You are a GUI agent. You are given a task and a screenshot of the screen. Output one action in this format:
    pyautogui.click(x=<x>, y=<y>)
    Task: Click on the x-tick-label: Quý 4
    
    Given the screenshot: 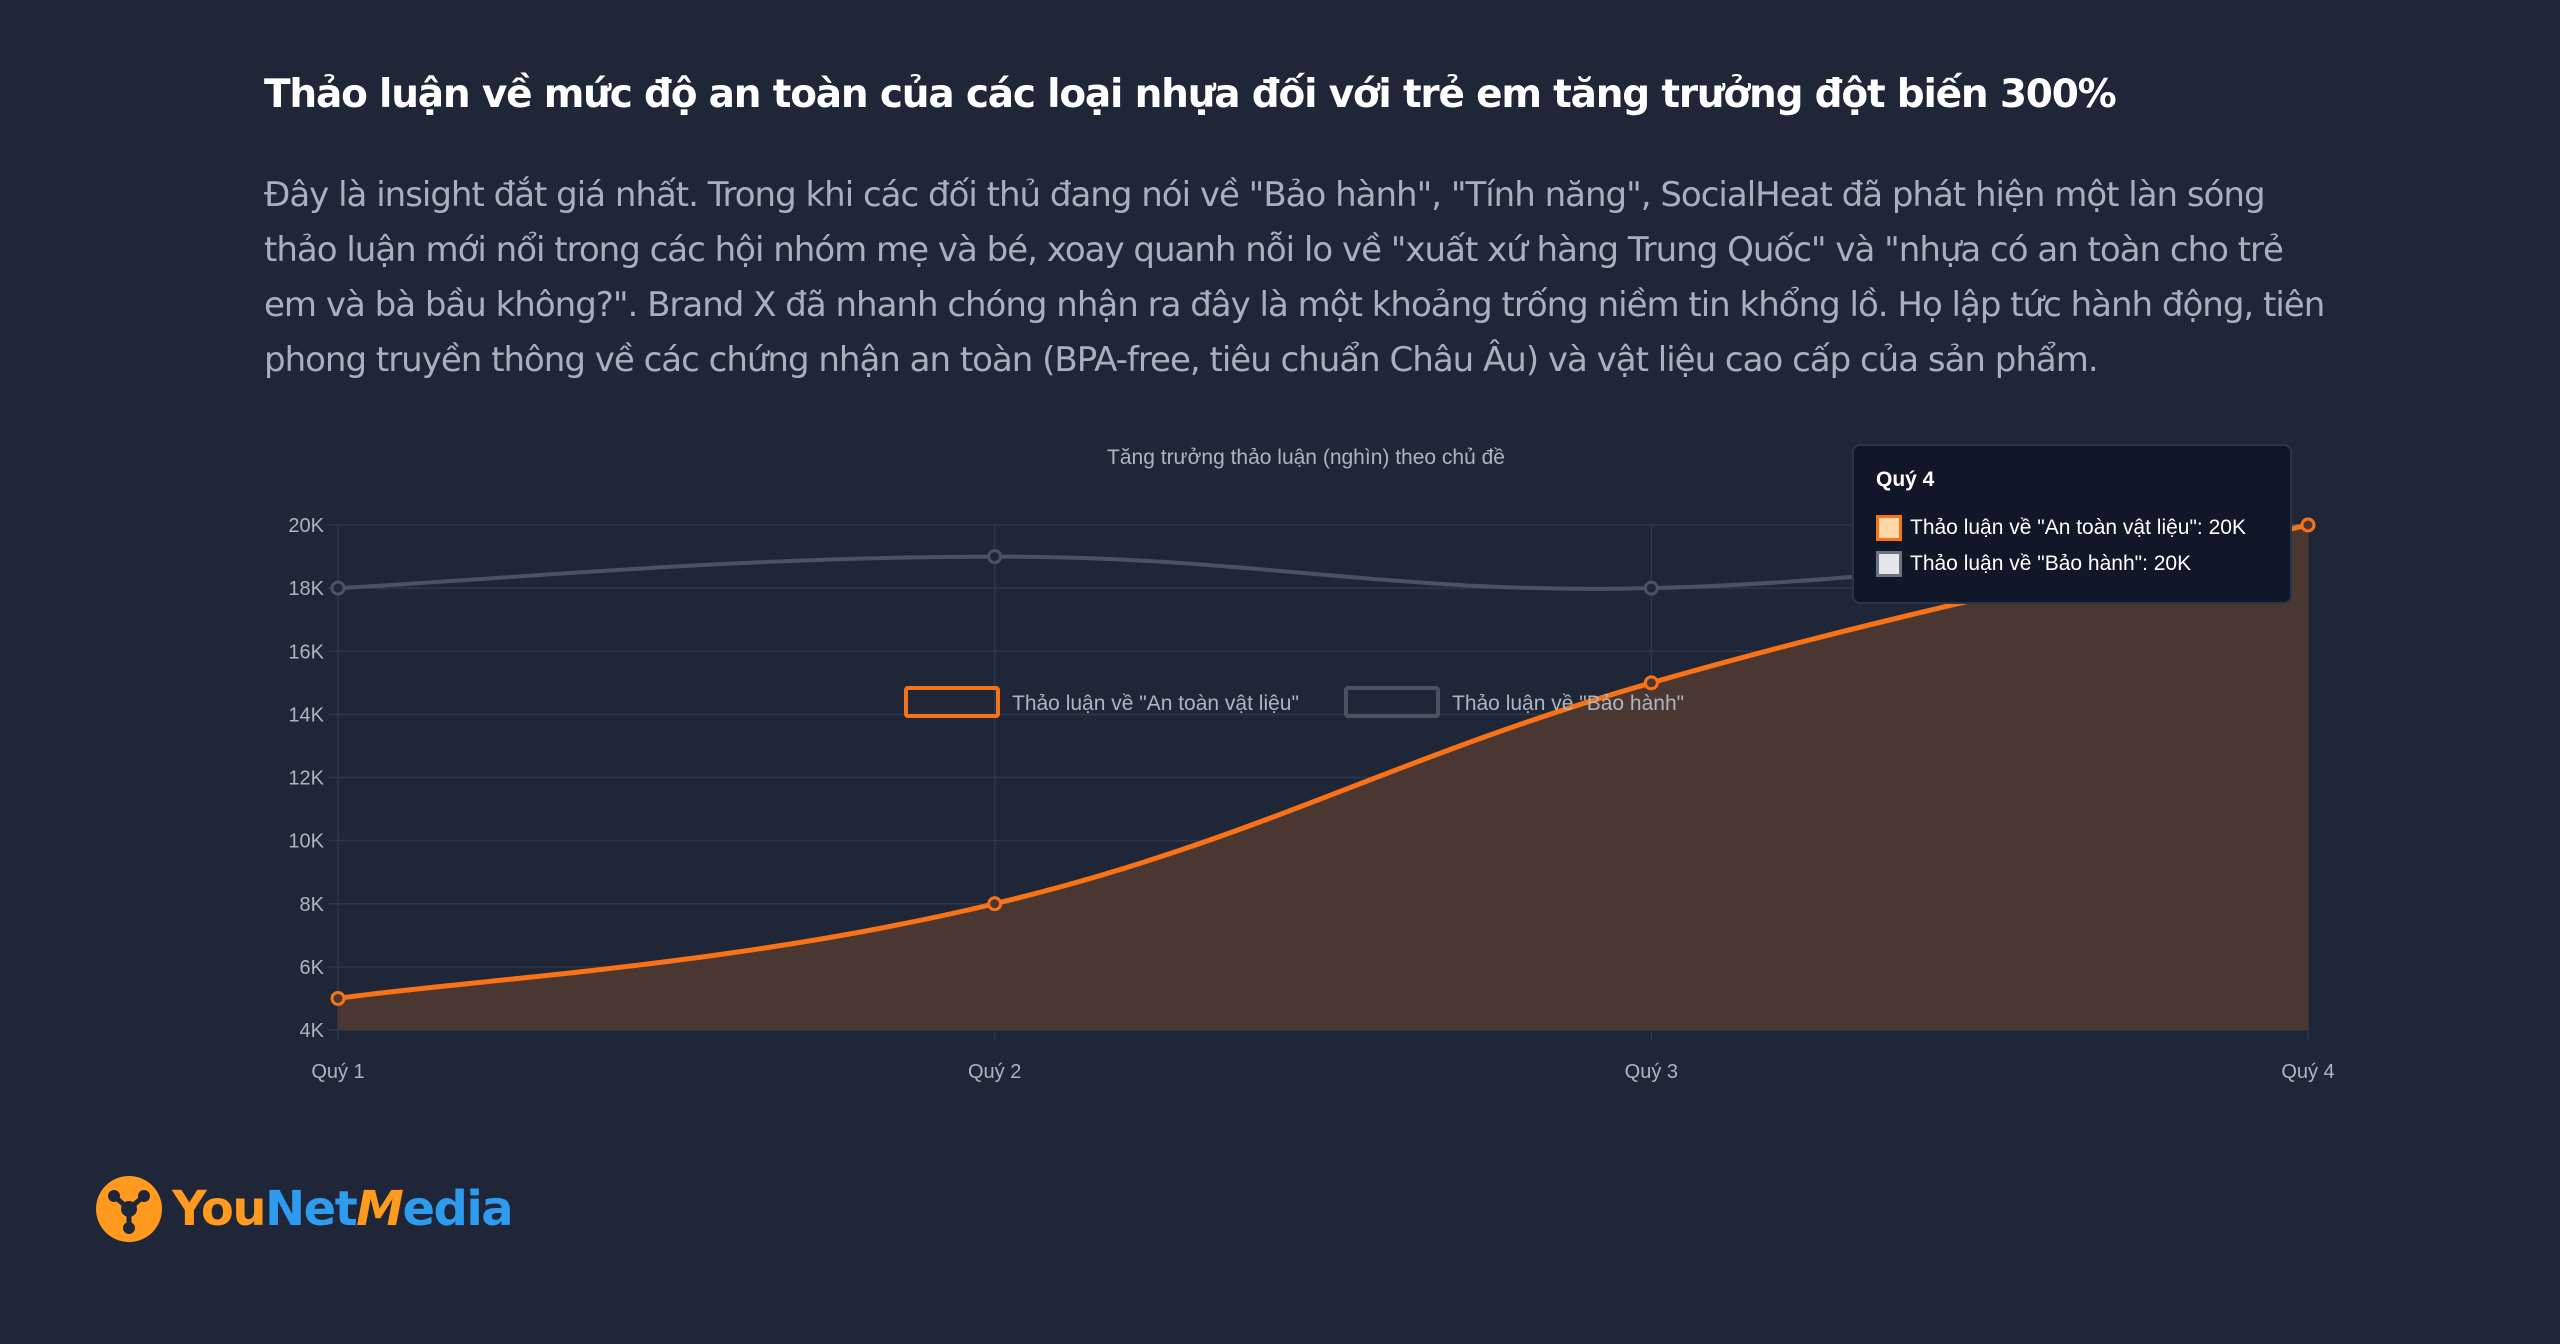 What is the action you would take?
    pyautogui.click(x=2307, y=1072)
    